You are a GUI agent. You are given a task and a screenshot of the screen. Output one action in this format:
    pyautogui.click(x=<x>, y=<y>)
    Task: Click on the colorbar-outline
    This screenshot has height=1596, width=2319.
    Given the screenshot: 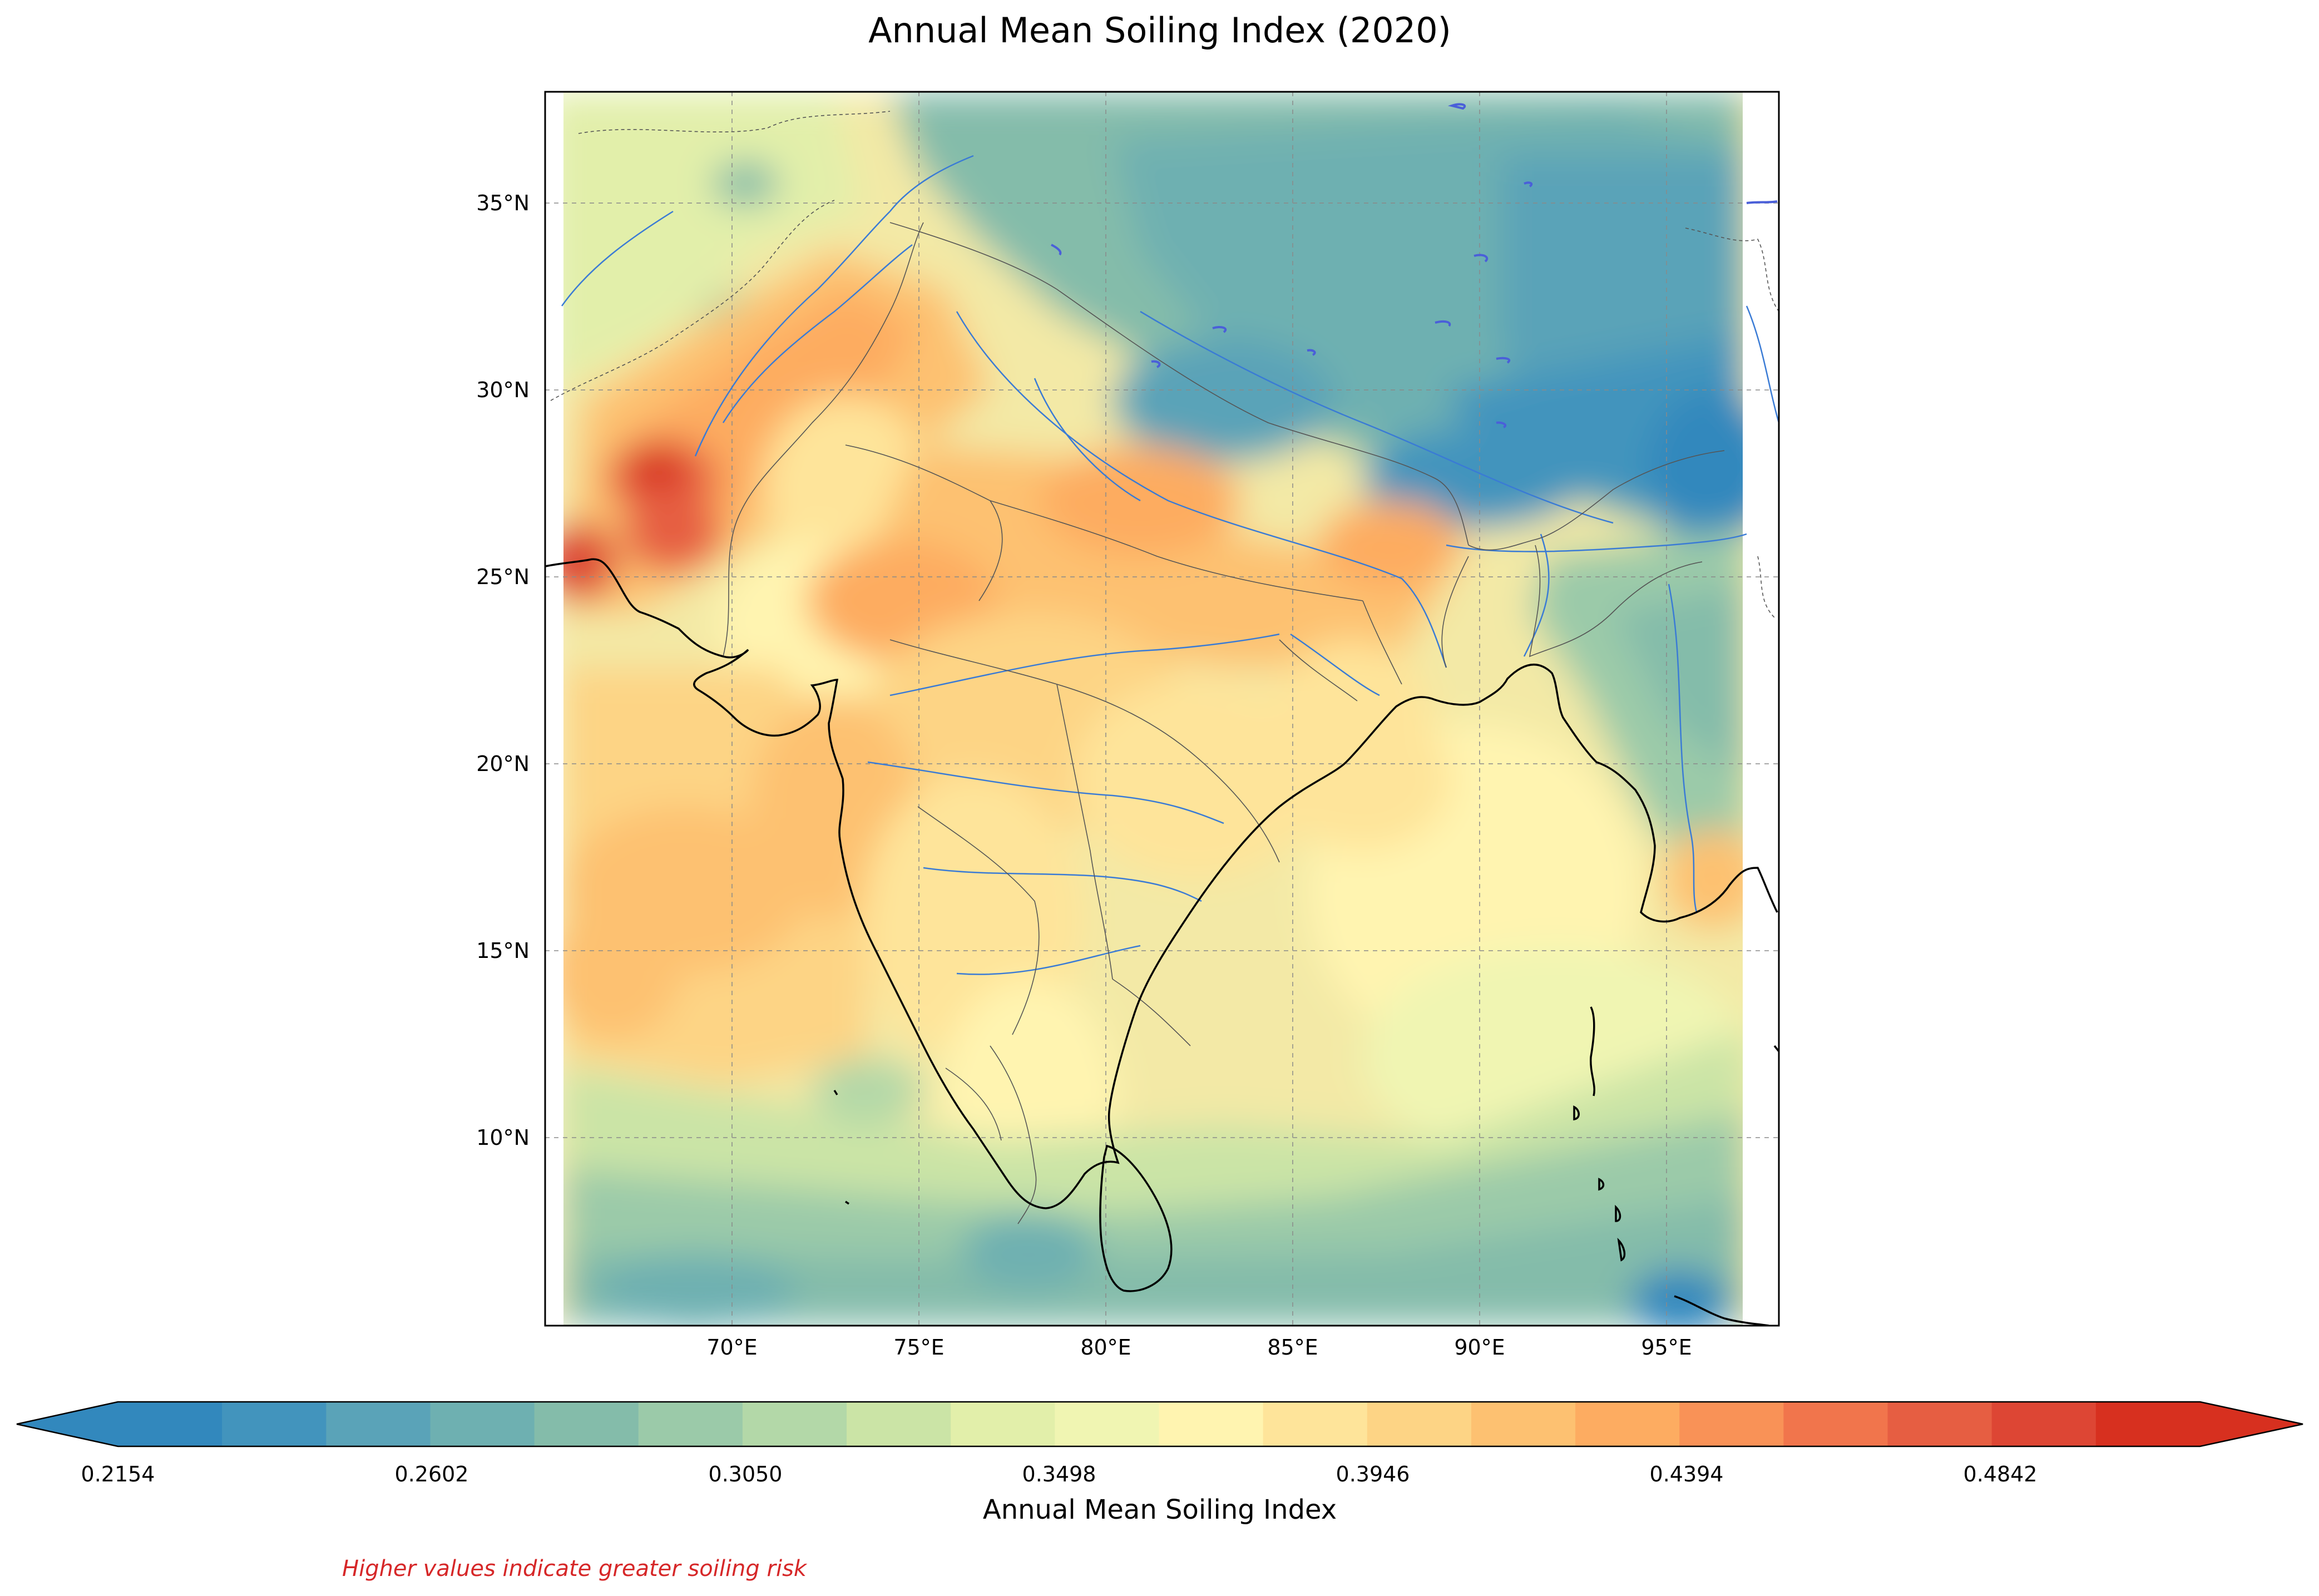 What is the action you would take?
    pyautogui.click(x=1159, y=1424)
    